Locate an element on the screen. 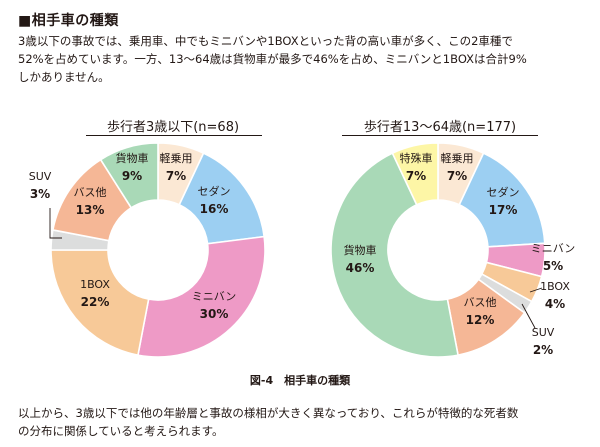 The width and height of the screenshot is (600, 447). slice-value-label: 9% is located at coordinates (132, 176).